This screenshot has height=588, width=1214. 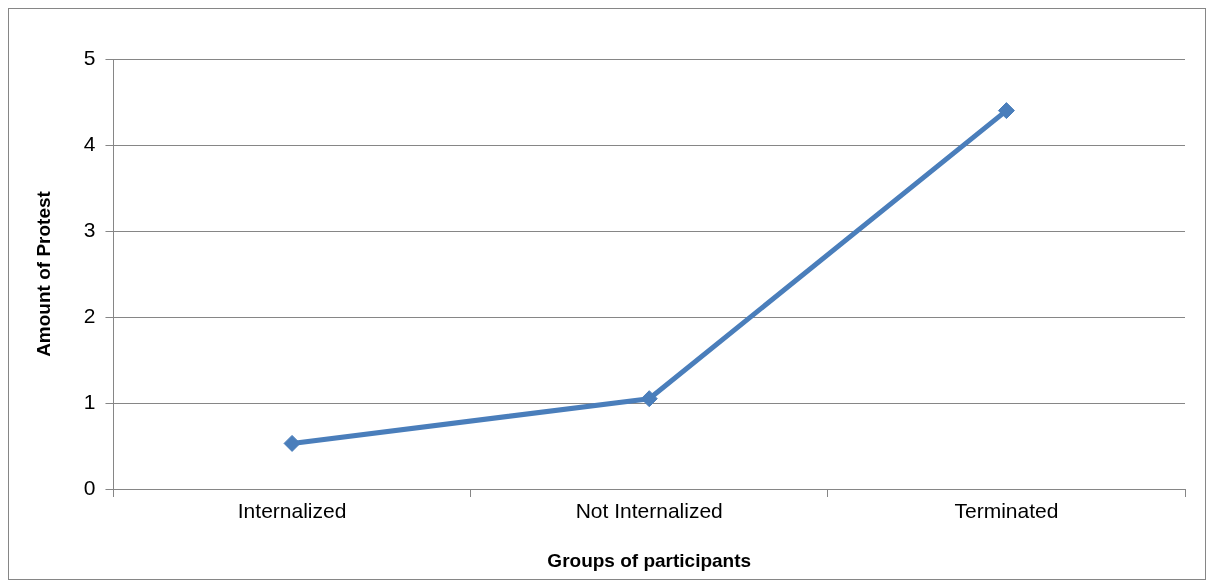 I want to click on y-tick-label: 0, so click(x=89, y=487).